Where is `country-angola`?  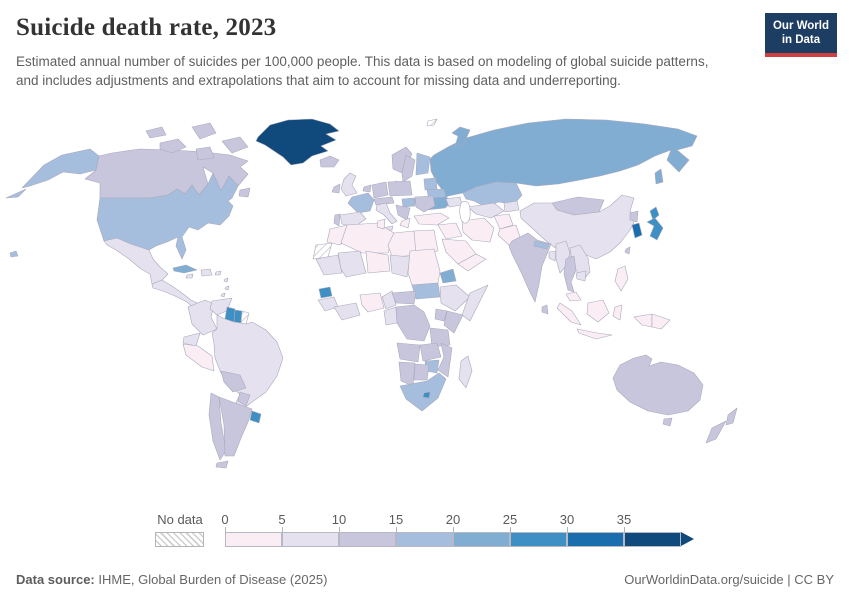
country-angola is located at coordinates (408, 352).